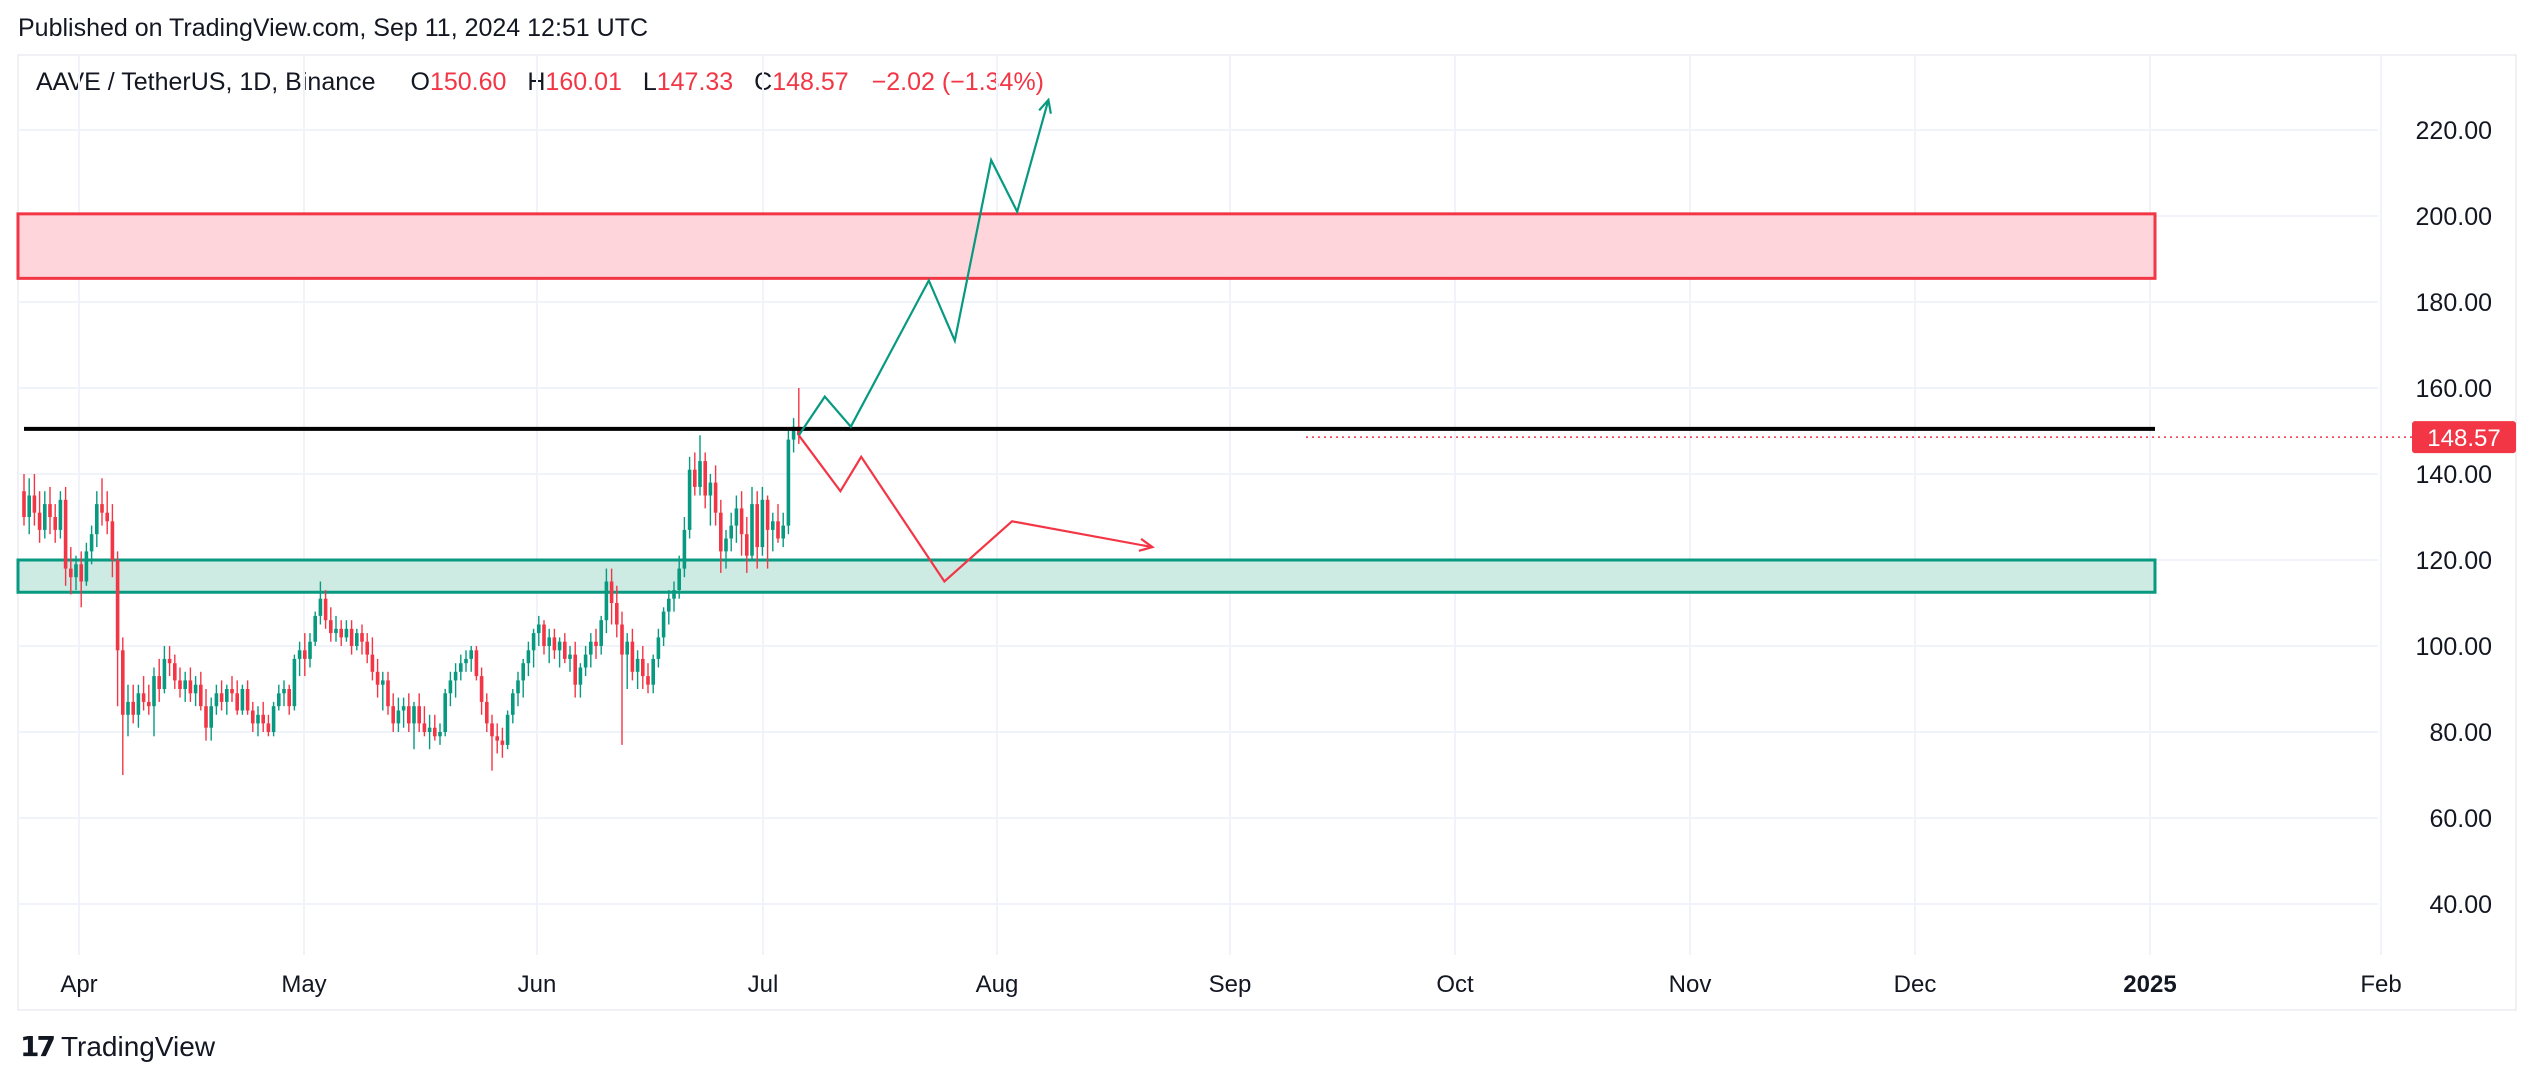  What do you see at coordinates (2460, 905) in the screenshot?
I see `y-tick-label: 40.00` at bounding box center [2460, 905].